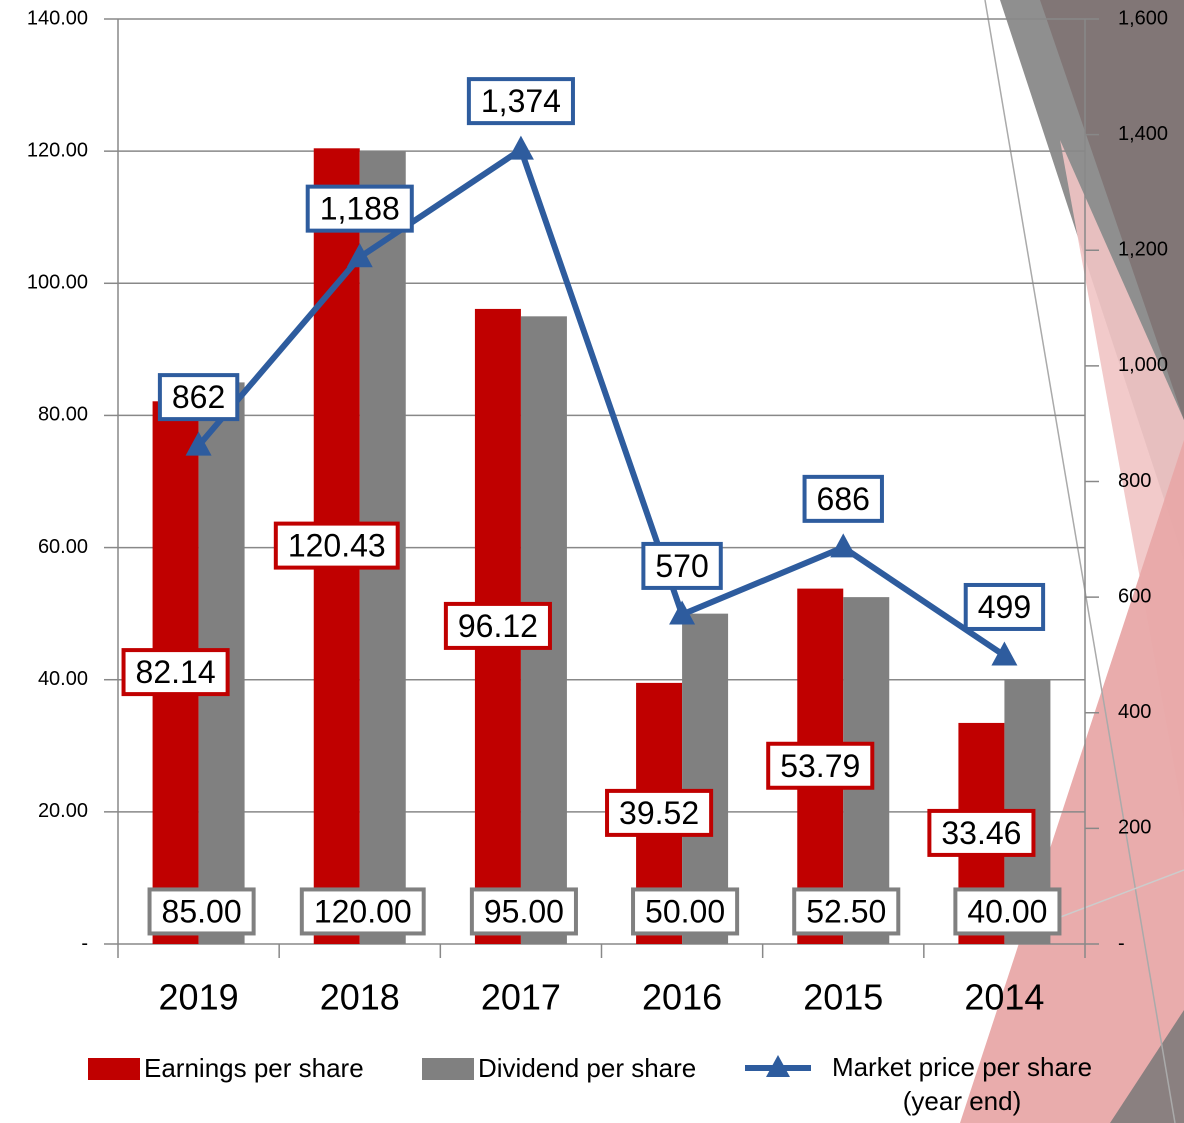  Describe the element at coordinates (84, 943) in the screenshot. I see `y-tick-label: -` at that location.